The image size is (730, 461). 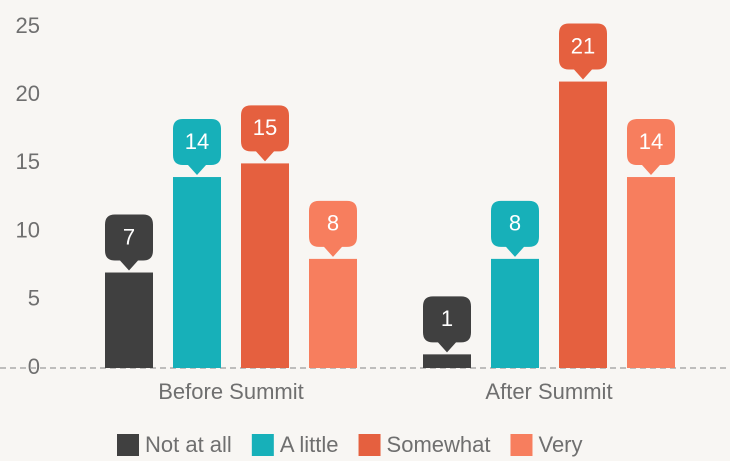 I want to click on y-tick-label: 15, so click(x=28, y=161).